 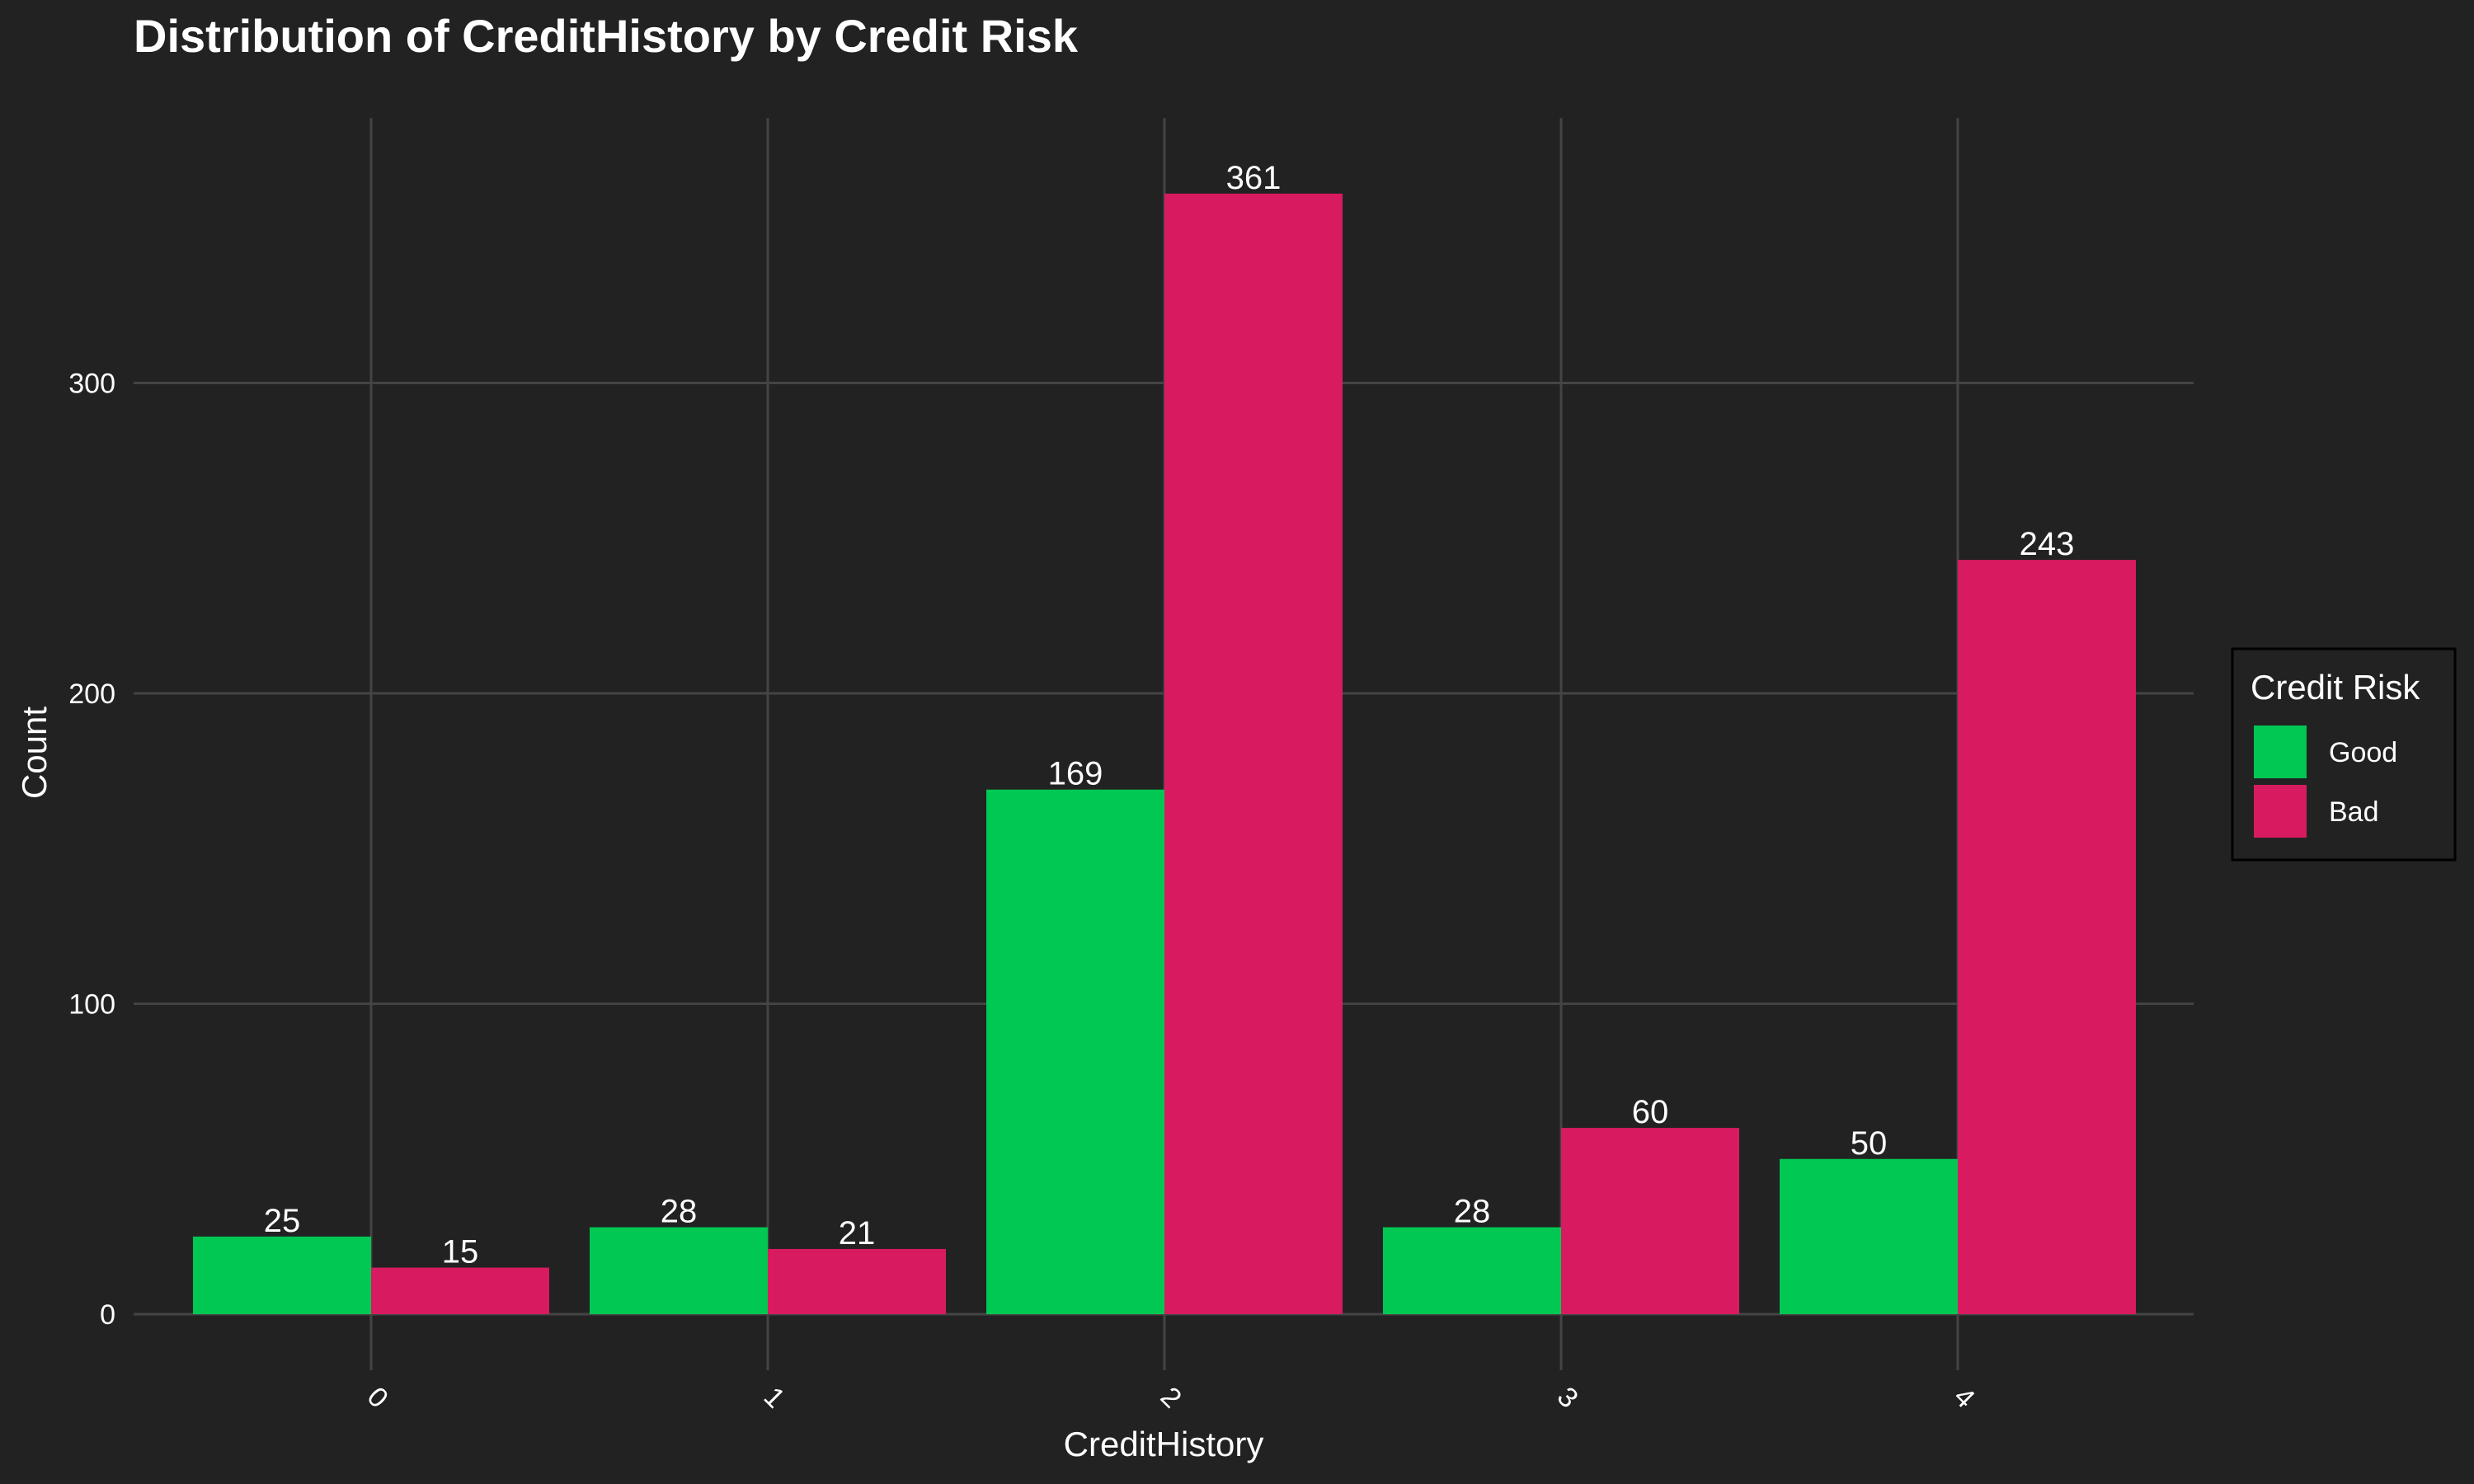 What do you see at coordinates (91, 694) in the screenshot?
I see `y-tick-label: 200` at bounding box center [91, 694].